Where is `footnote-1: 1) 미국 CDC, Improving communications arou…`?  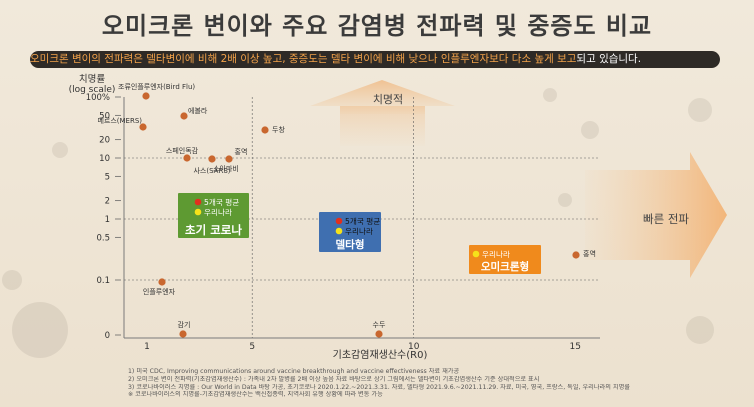 footnote-1: 1) 미국 CDC, Improving communications arou… is located at coordinates (294, 371).